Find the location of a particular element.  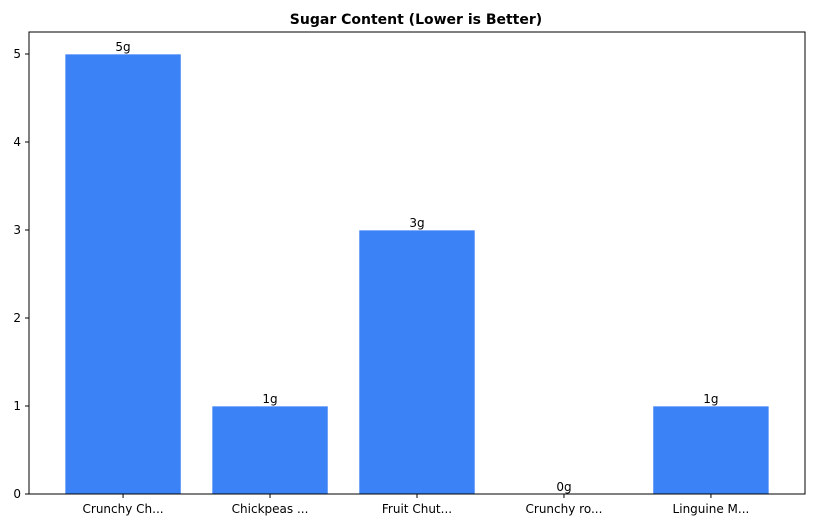

y-tick-label-2: 2 is located at coordinates (17, 318).